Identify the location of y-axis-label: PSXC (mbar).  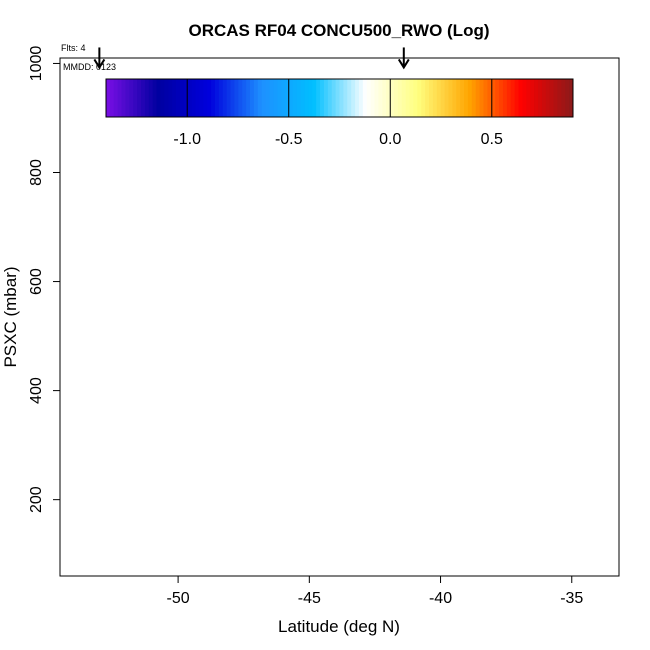
(10, 316).